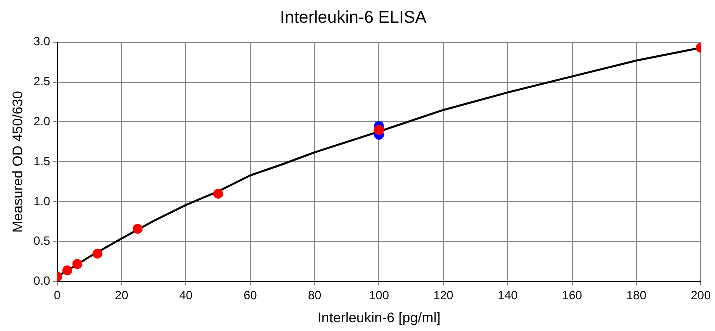 The height and width of the screenshot is (331, 715). I want to click on x-tick-label: 140, so click(508, 295).